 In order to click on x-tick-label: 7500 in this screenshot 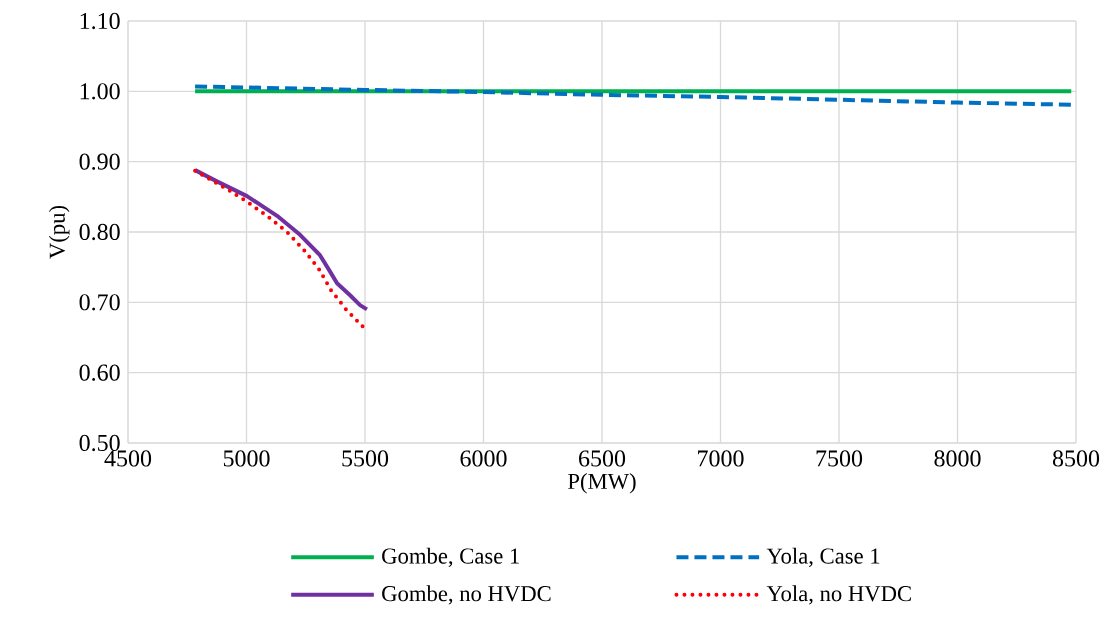, I will do `click(839, 458)`.